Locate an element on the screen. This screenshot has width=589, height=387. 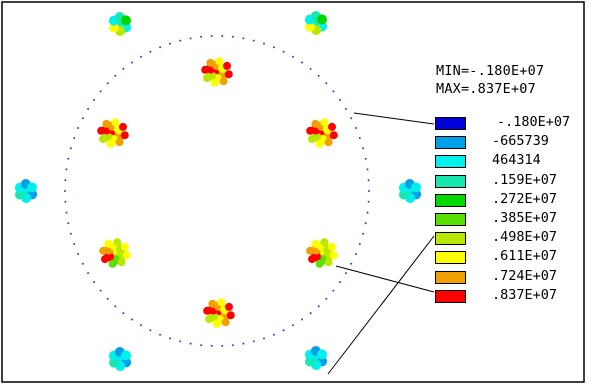
legend-label-2: 464314 is located at coordinates (516, 160).